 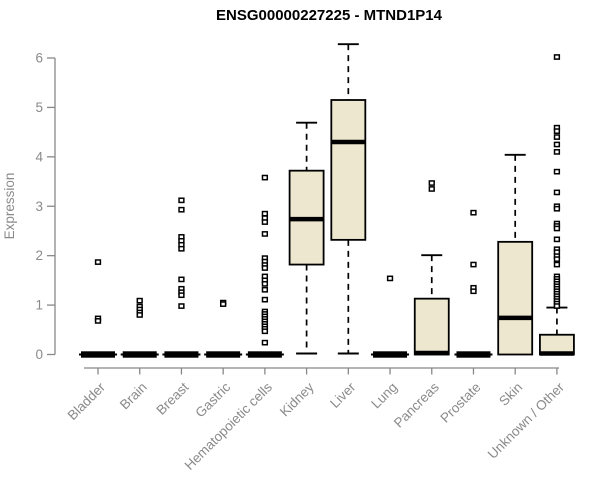 What do you see at coordinates (297, 399) in the screenshot?
I see `category-label: Kidney` at bounding box center [297, 399].